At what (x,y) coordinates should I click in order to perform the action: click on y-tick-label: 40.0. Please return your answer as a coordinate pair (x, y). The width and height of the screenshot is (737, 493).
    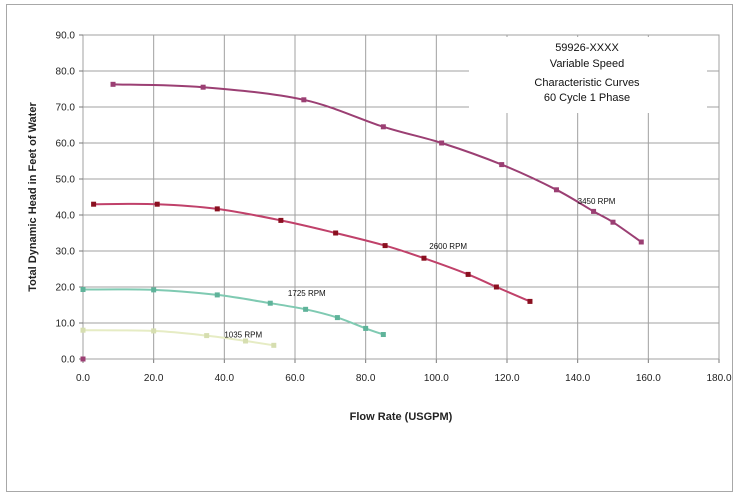
    Looking at the image, I should click on (66, 216).